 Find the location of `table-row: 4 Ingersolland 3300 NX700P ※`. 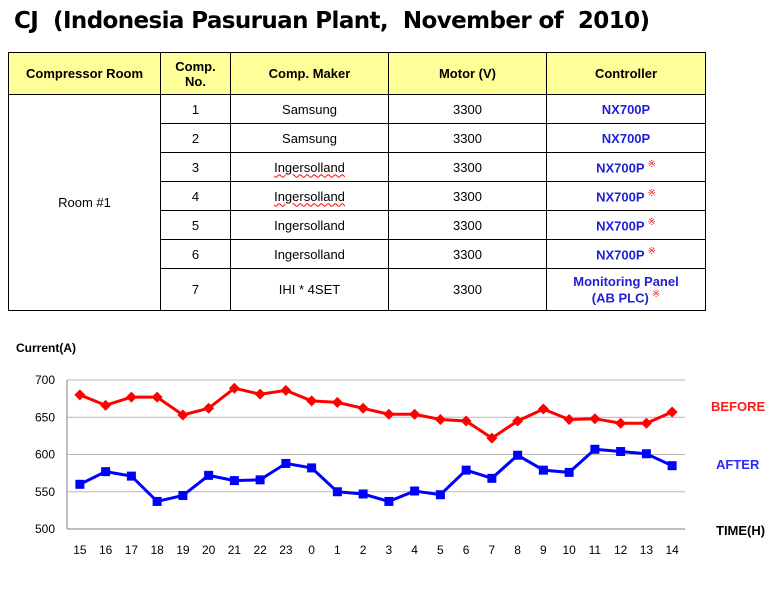

table-row: 4 Ingersolland 3300 NX700P ※ is located at coordinates (357, 196).